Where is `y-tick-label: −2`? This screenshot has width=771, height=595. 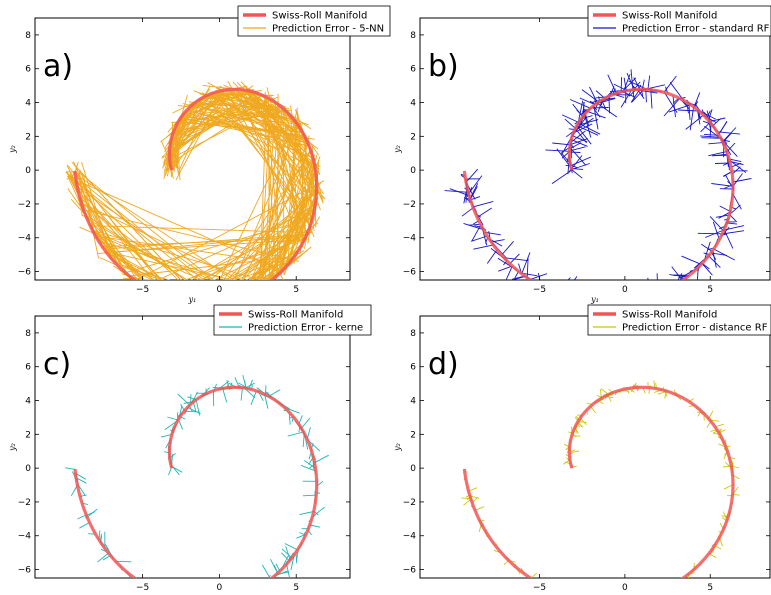 y-tick-label: −2 is located at coordinates (24, 205).